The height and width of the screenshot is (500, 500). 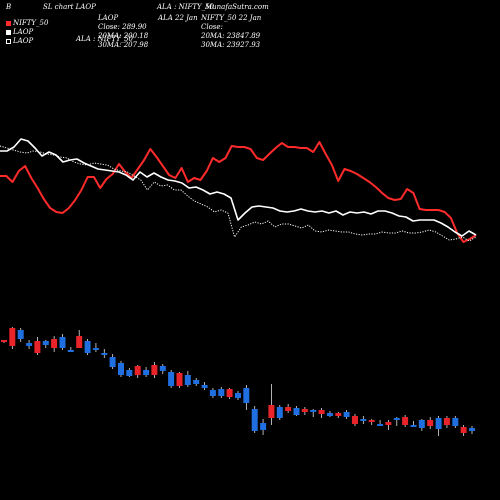 What do you see at coordinates (105, 39) in the screenshot?
I see `stats-mid-bottom: ALA : NIFTY_50` at bounding box center [105, 39].